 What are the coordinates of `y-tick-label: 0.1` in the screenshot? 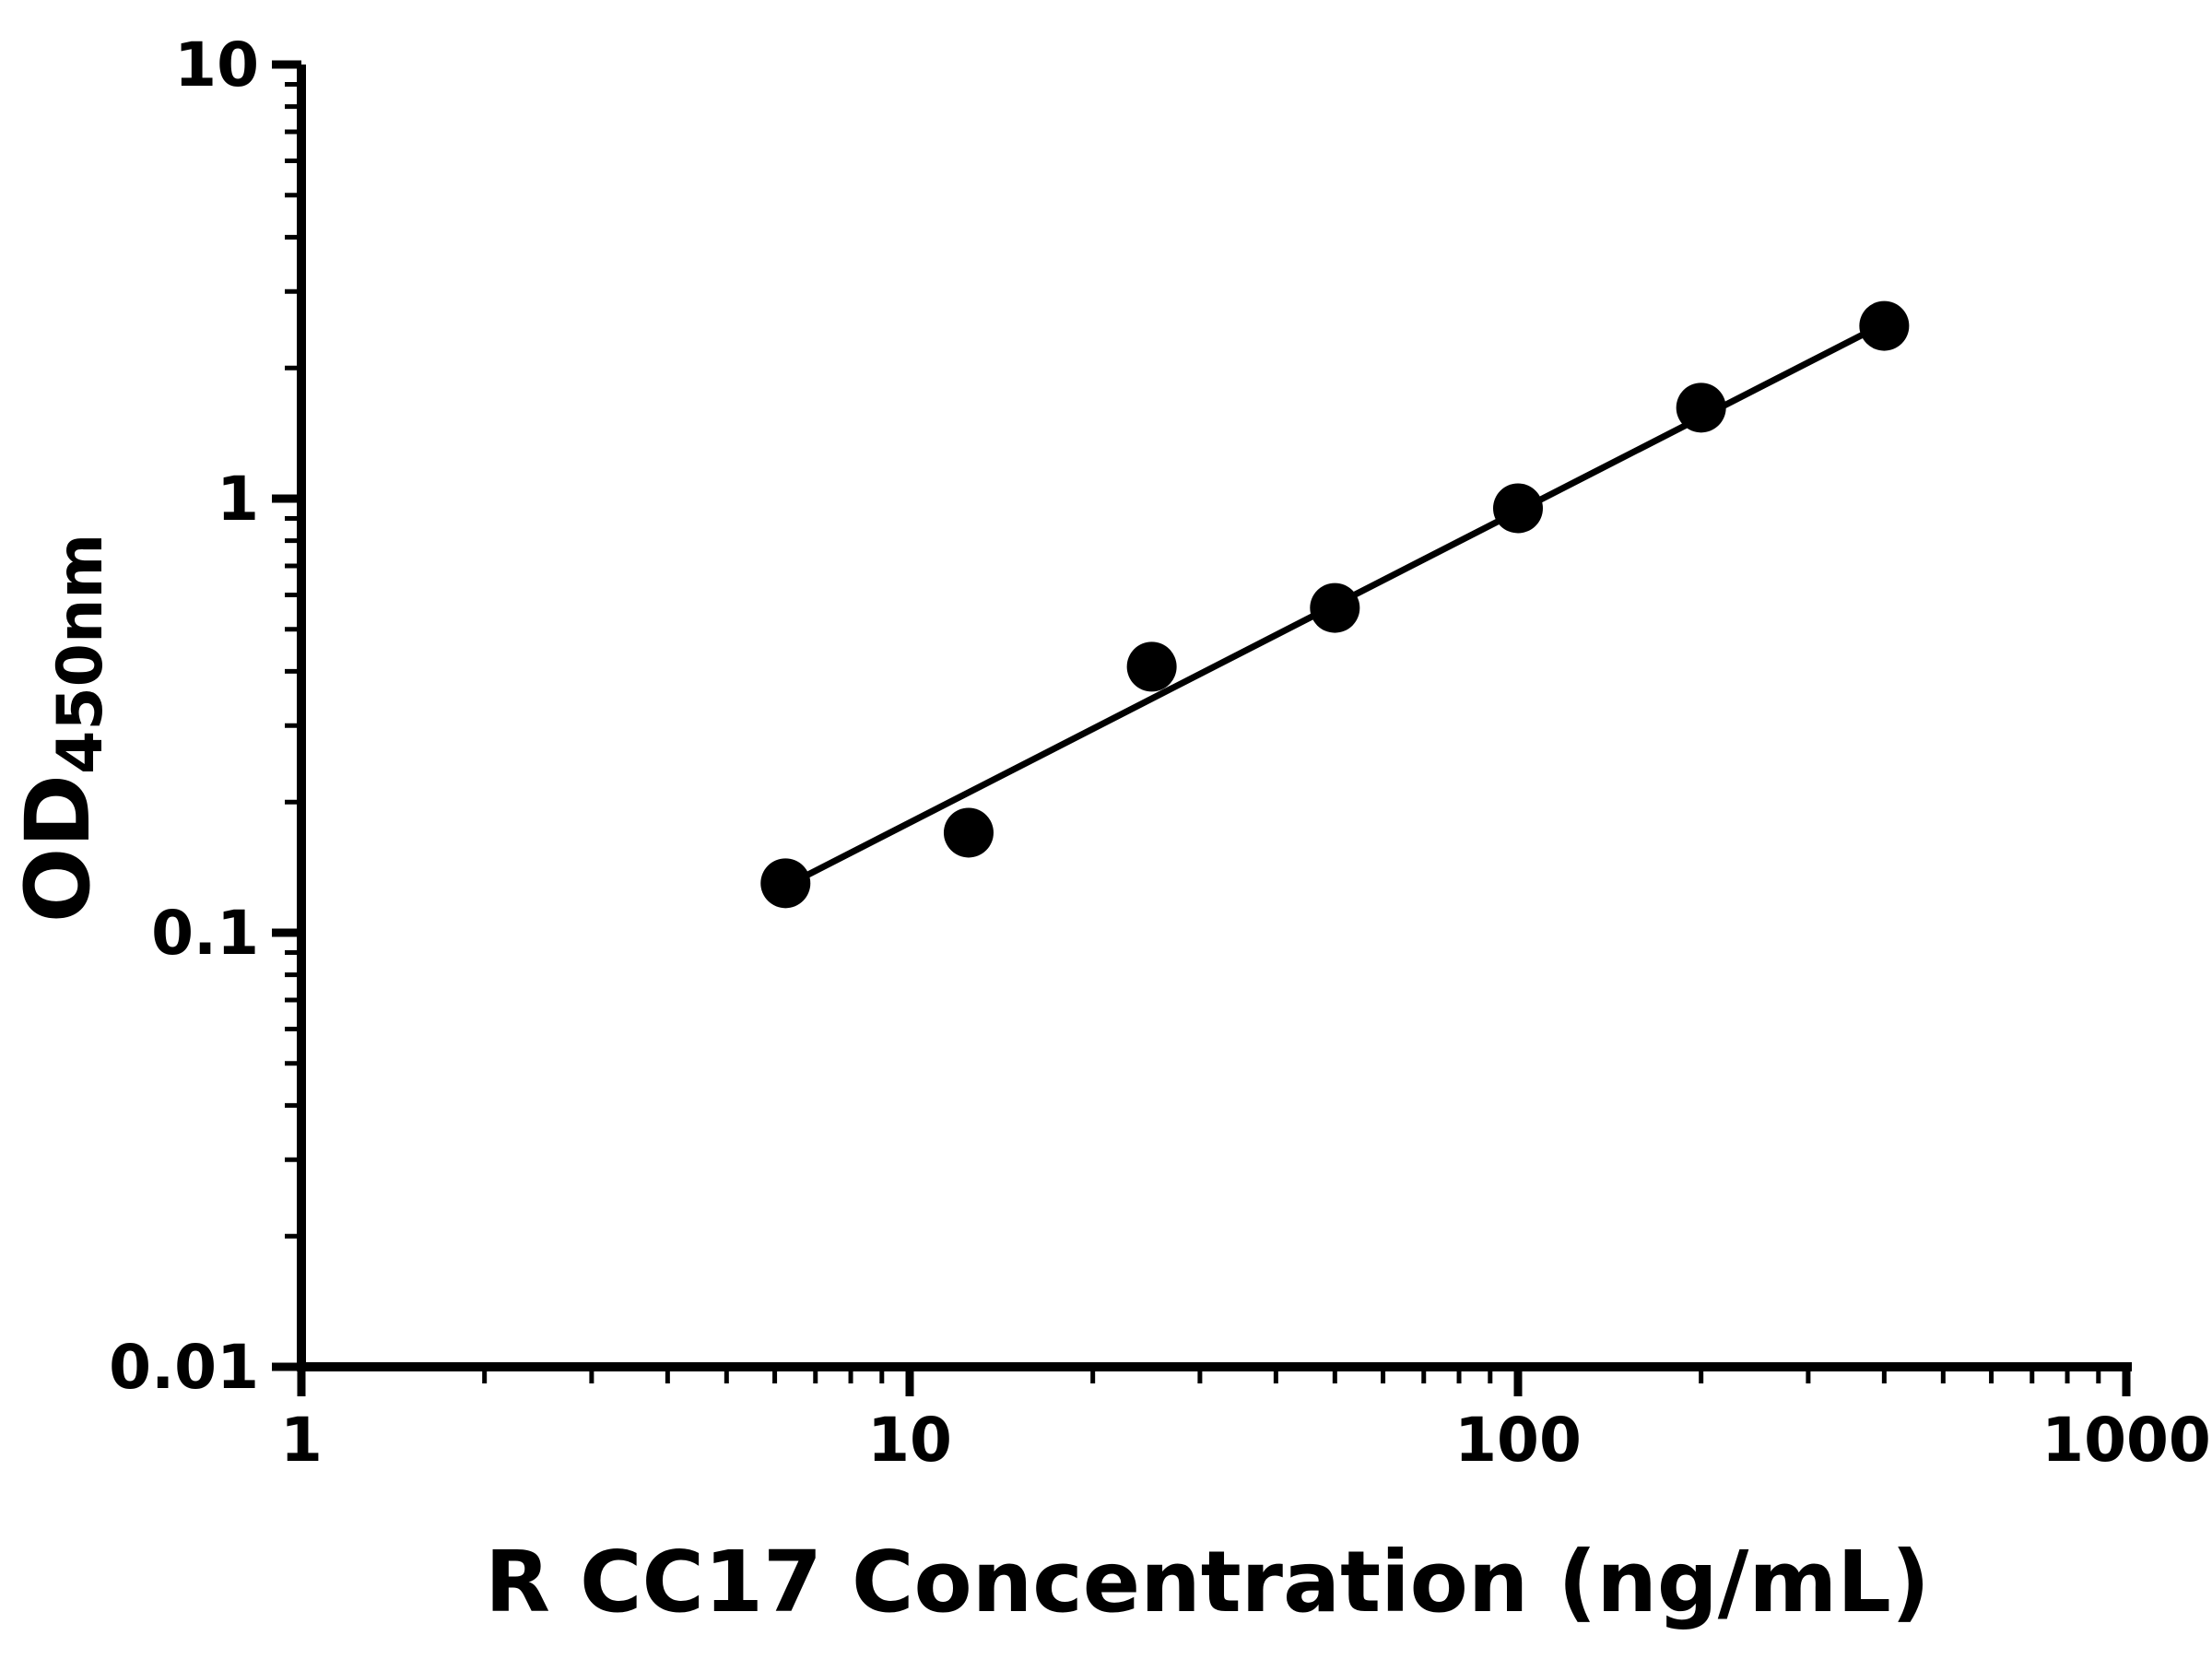 It's located at (205, 933).